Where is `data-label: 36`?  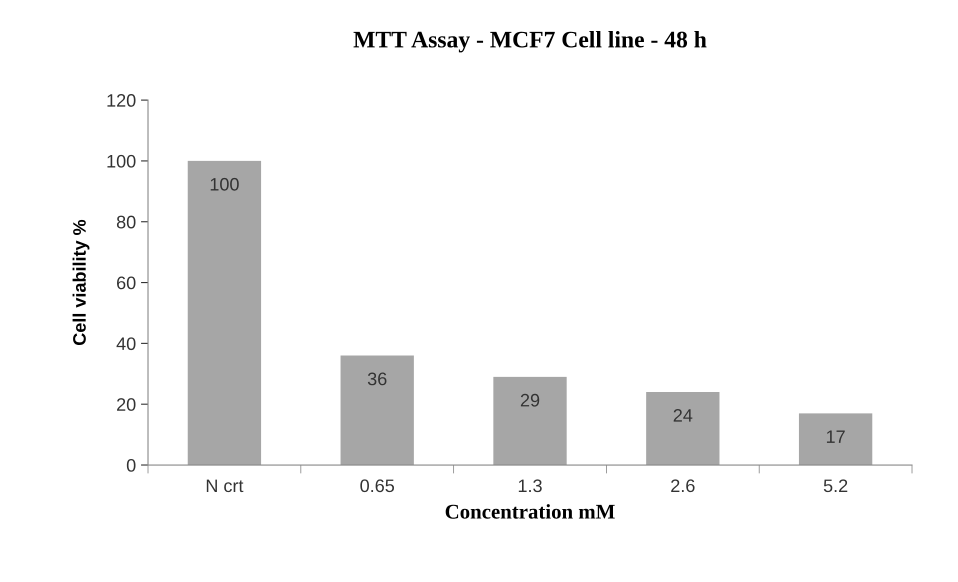
data-label: 36 is located at coordinates (377, 379).